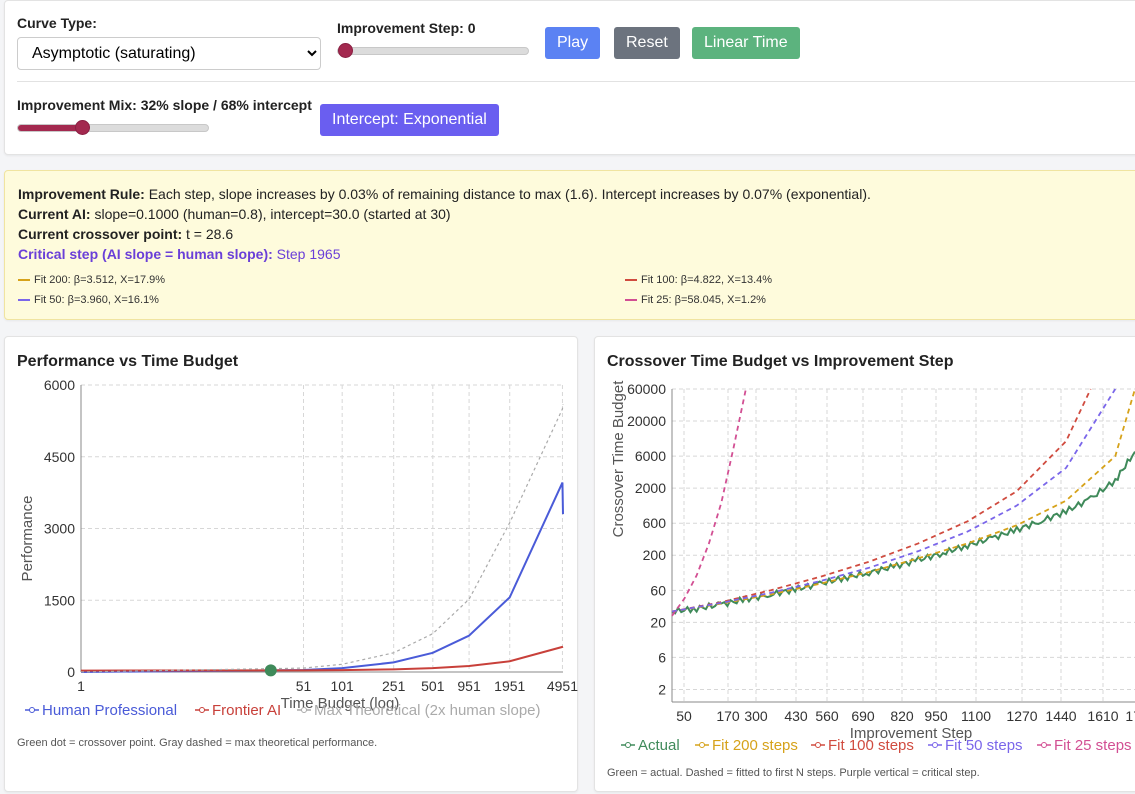 This screenshot has height=794, width=1135. Describe the element at coordinates (976, 716) in the screenshot. I see `x-tick-label: 1100` at that location.